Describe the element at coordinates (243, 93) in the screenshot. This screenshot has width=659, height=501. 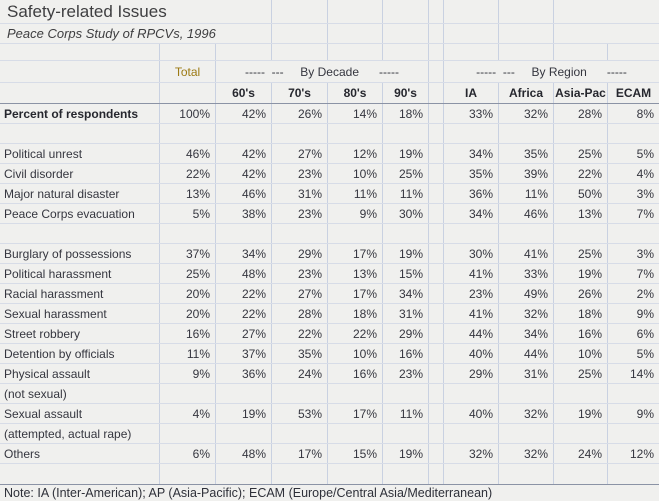
I see `column-header-60s: 60's` at that location.